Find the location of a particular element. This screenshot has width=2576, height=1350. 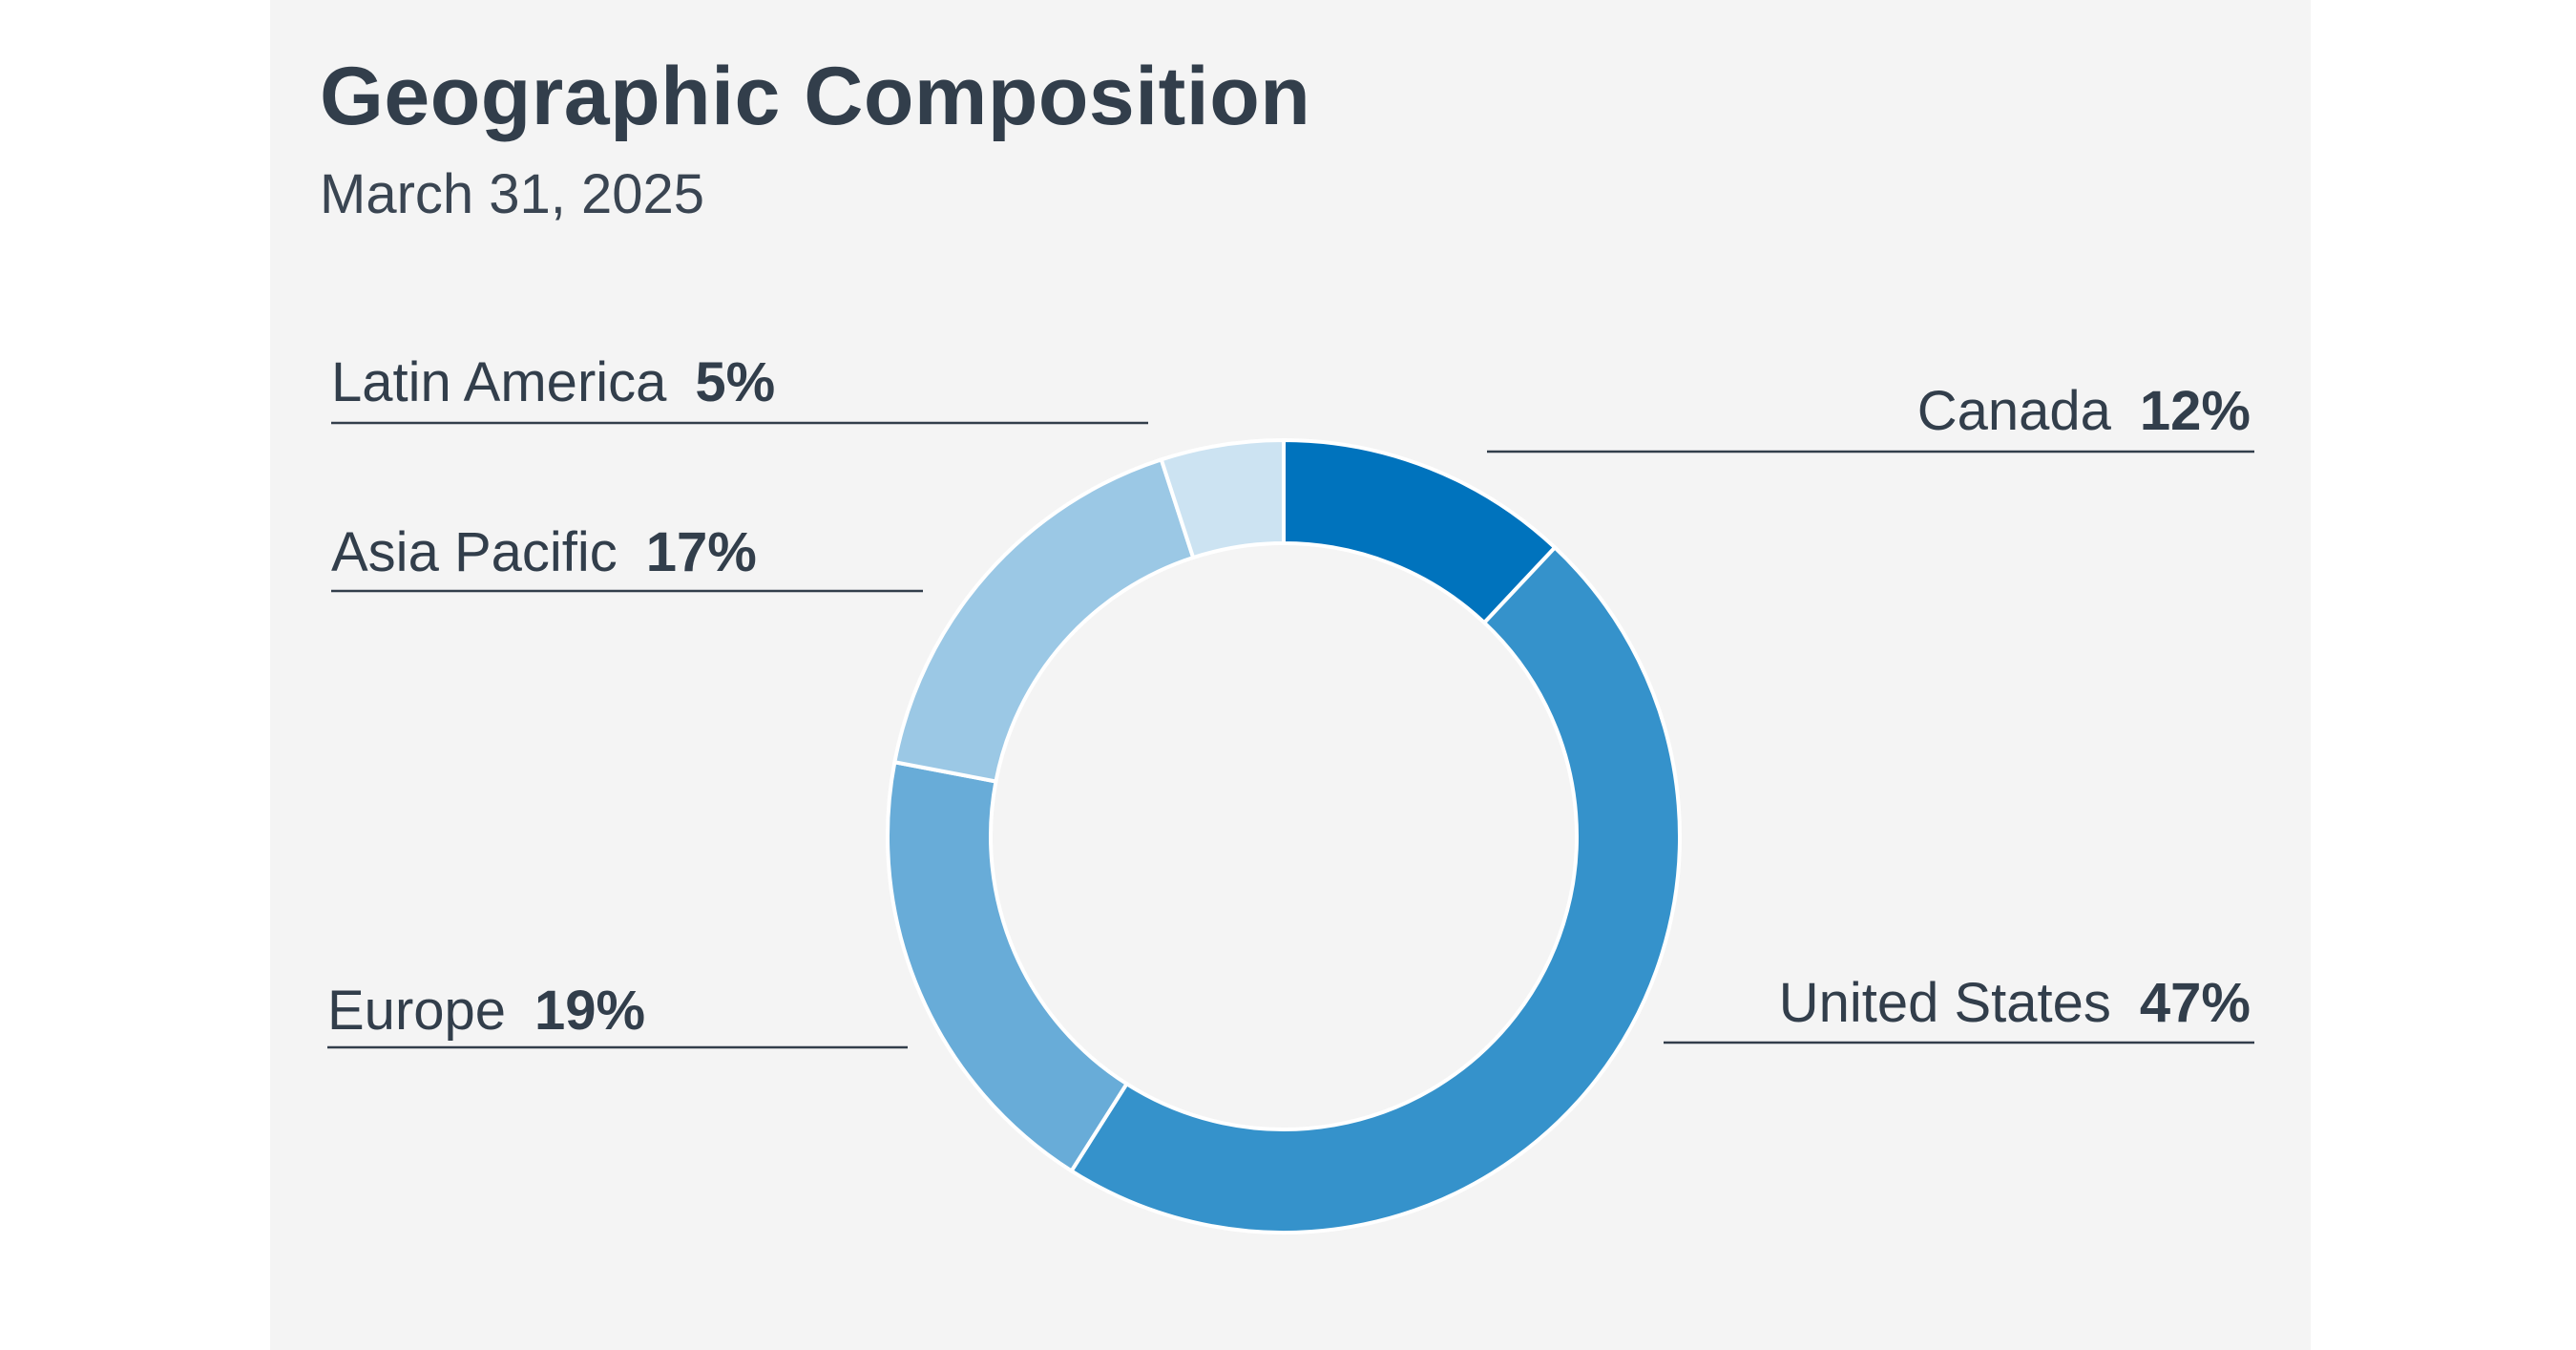

label-name-latin-america: Latin America is located at coordinates (499, 382).